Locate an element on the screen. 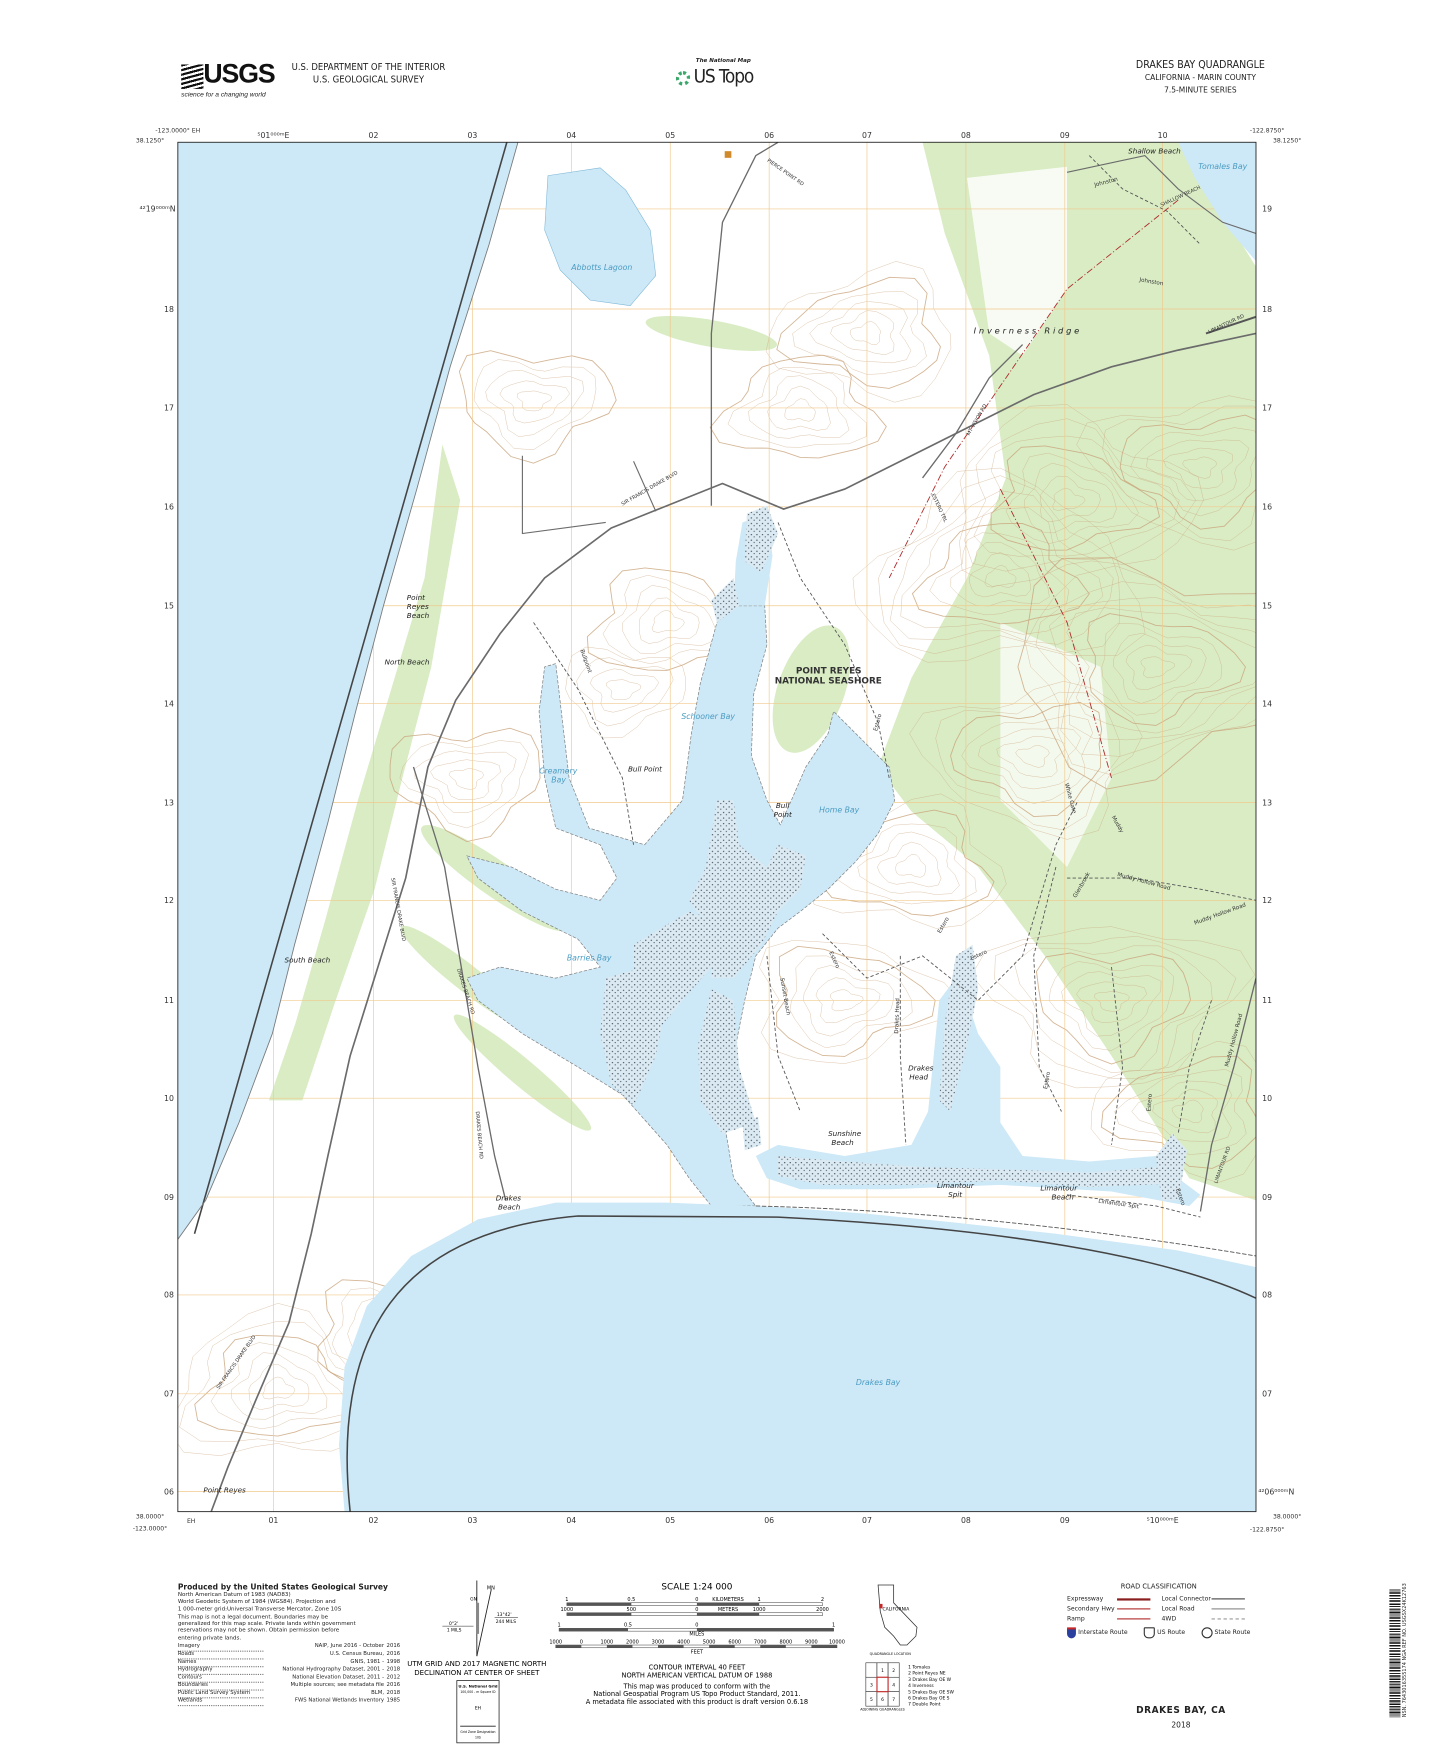 The width and height of the screenshot is (1445, 1746). shoreline-detail is located at coordinates (348, 691).